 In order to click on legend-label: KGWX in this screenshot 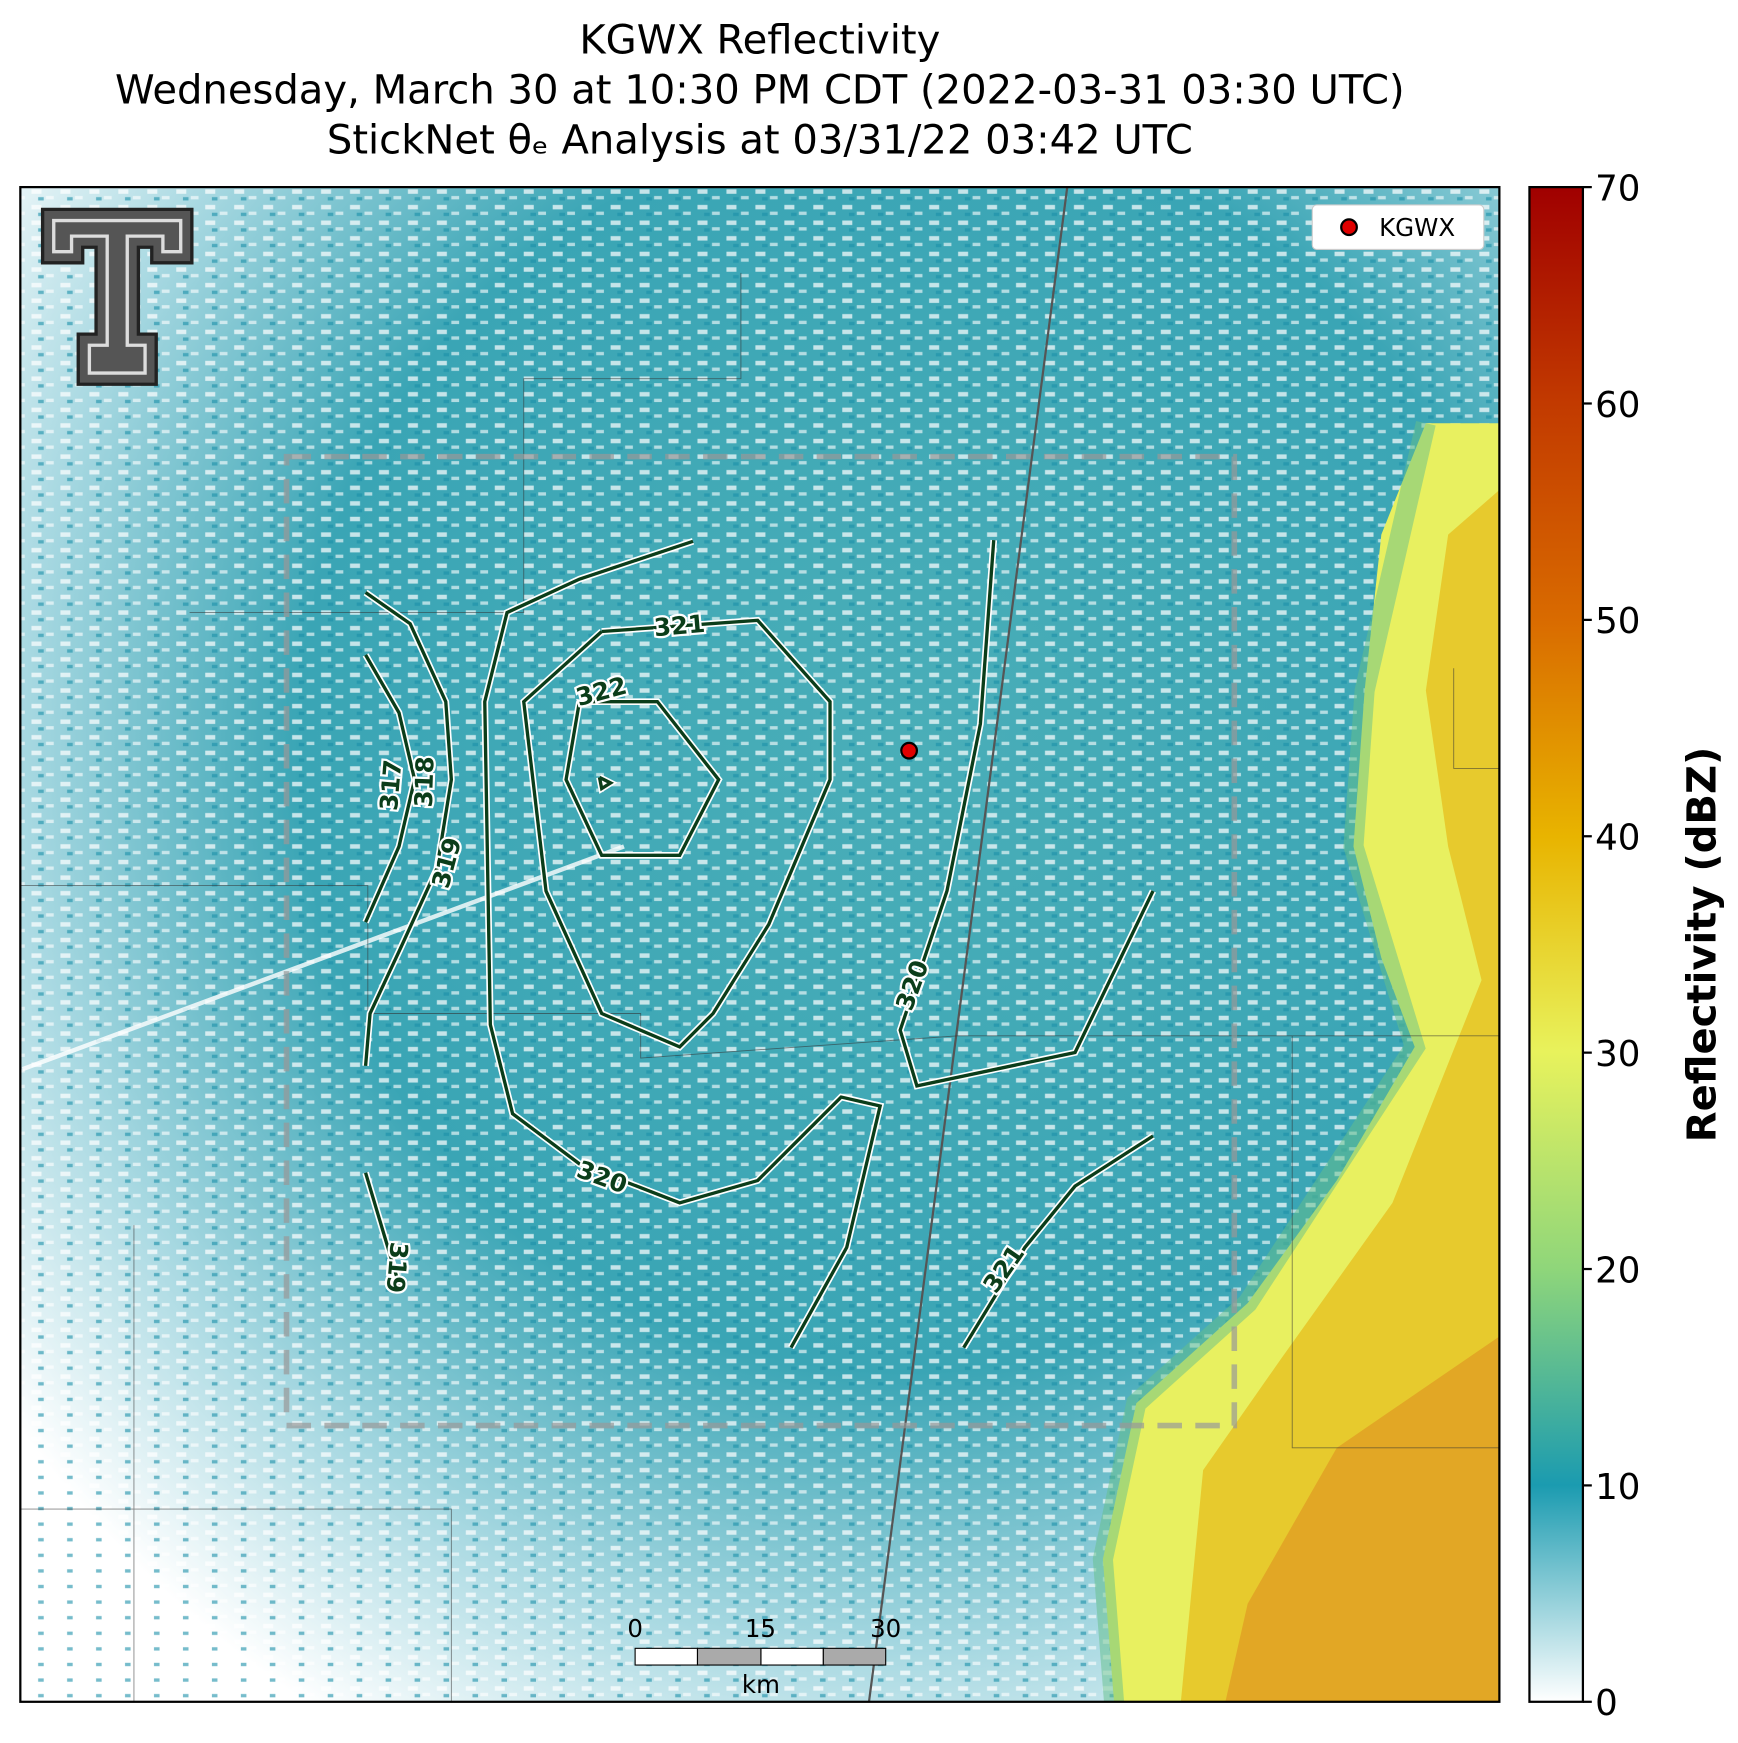, I will do `click(1417, 227)`.